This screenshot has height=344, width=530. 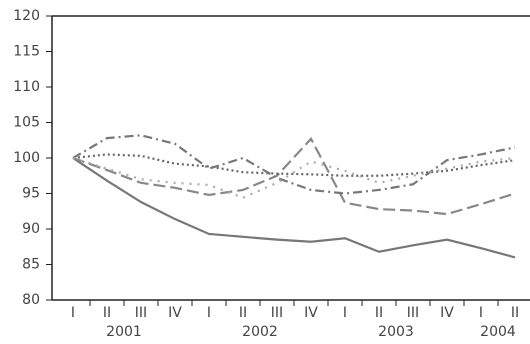 I want to click on y-tick-label: 85, so click(x=31, y=265).